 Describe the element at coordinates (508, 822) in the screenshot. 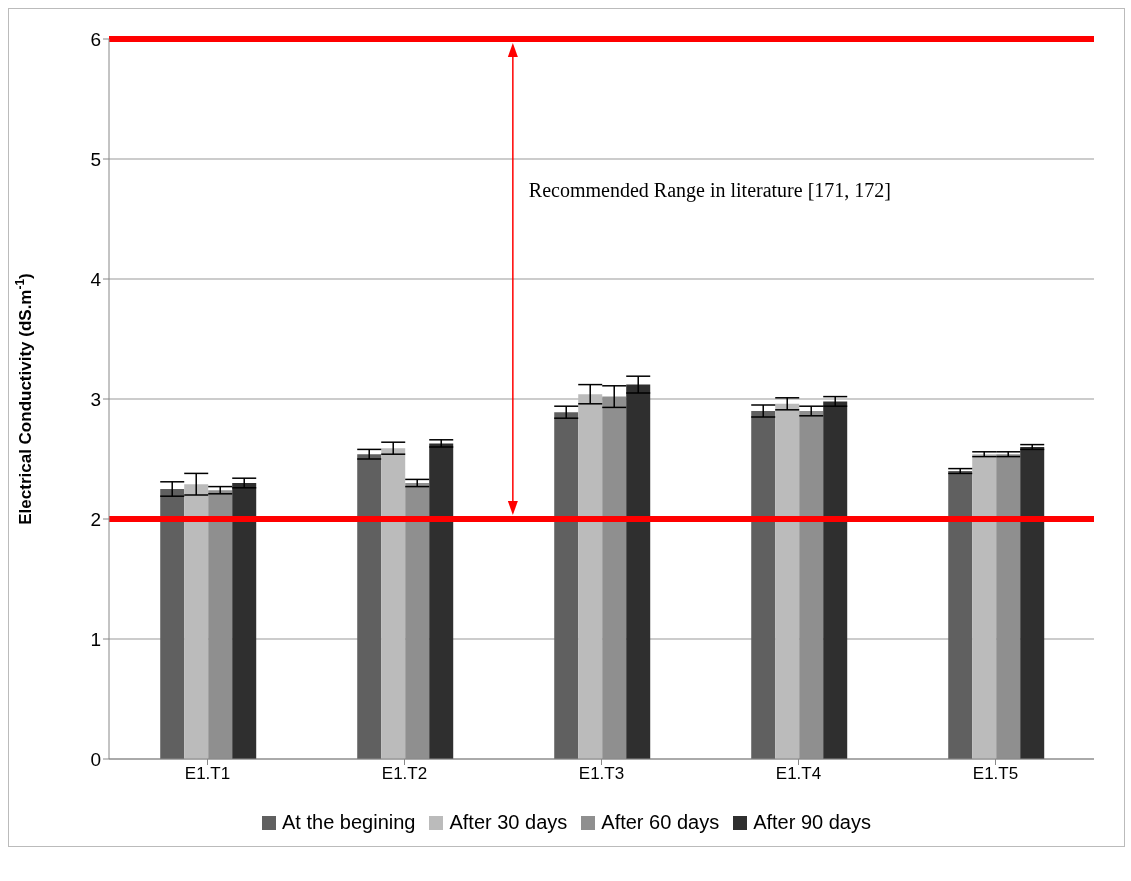

I see `legend-label: After 30 days` at that location.